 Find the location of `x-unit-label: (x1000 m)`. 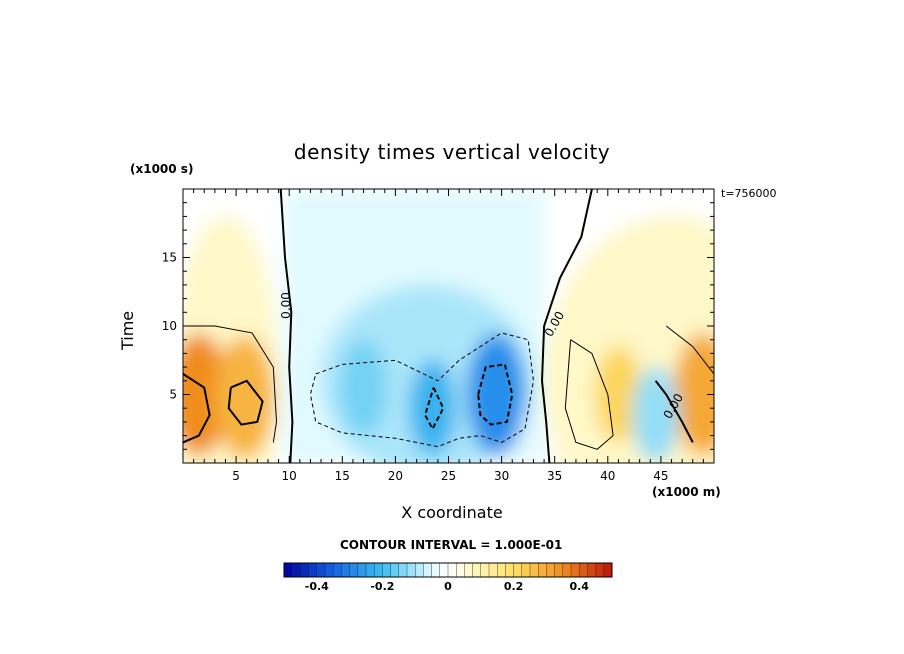

x-unit-label: (x1000 m) is located at coordinates (686, 492).